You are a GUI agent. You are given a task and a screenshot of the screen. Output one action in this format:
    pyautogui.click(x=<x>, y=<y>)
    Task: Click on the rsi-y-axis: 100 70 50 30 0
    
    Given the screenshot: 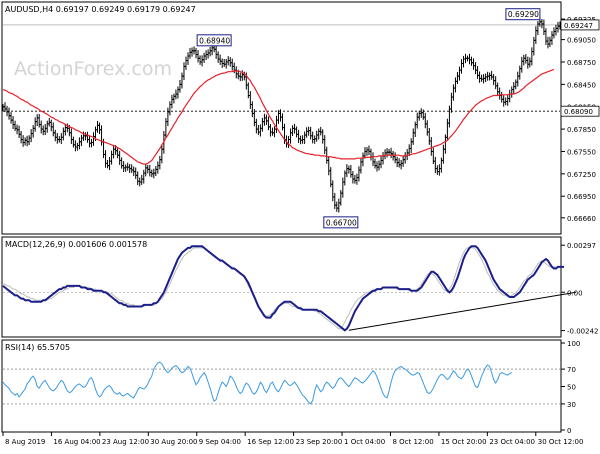 What is the action you would take?
    pyautogui.click(x=570, y=387)
    